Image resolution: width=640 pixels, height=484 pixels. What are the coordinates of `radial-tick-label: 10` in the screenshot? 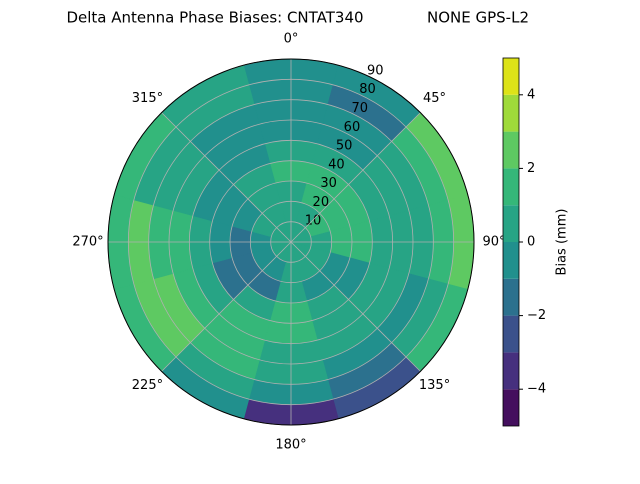 It's located at (313, 221).